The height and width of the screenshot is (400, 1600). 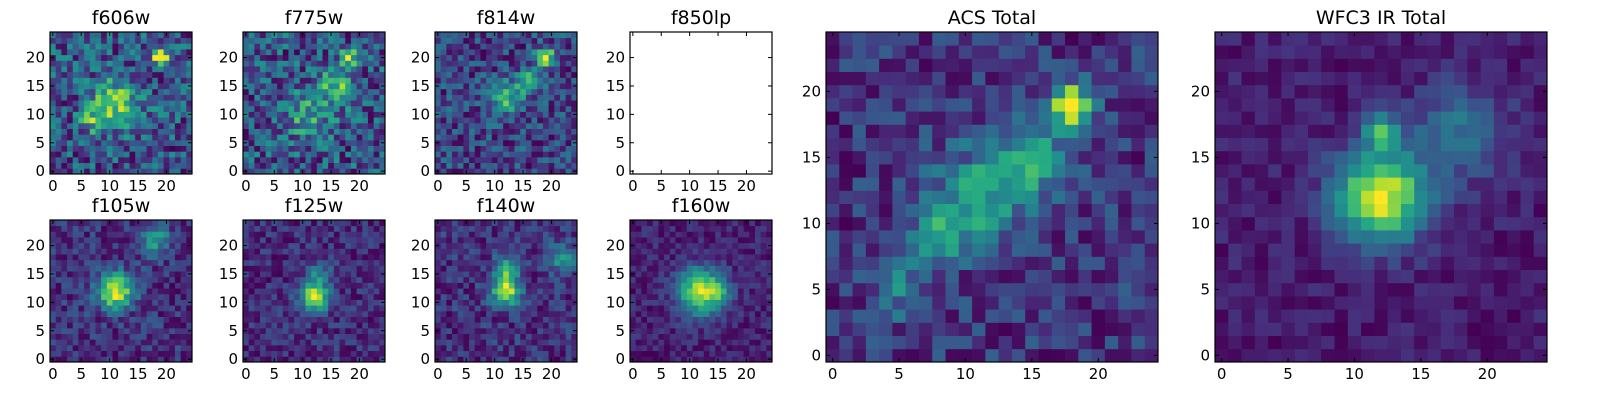 What do you see at coordinates (166, 186) in the screenshot?
I see `x-tick-label: 20` at bounding box center [166, 186].